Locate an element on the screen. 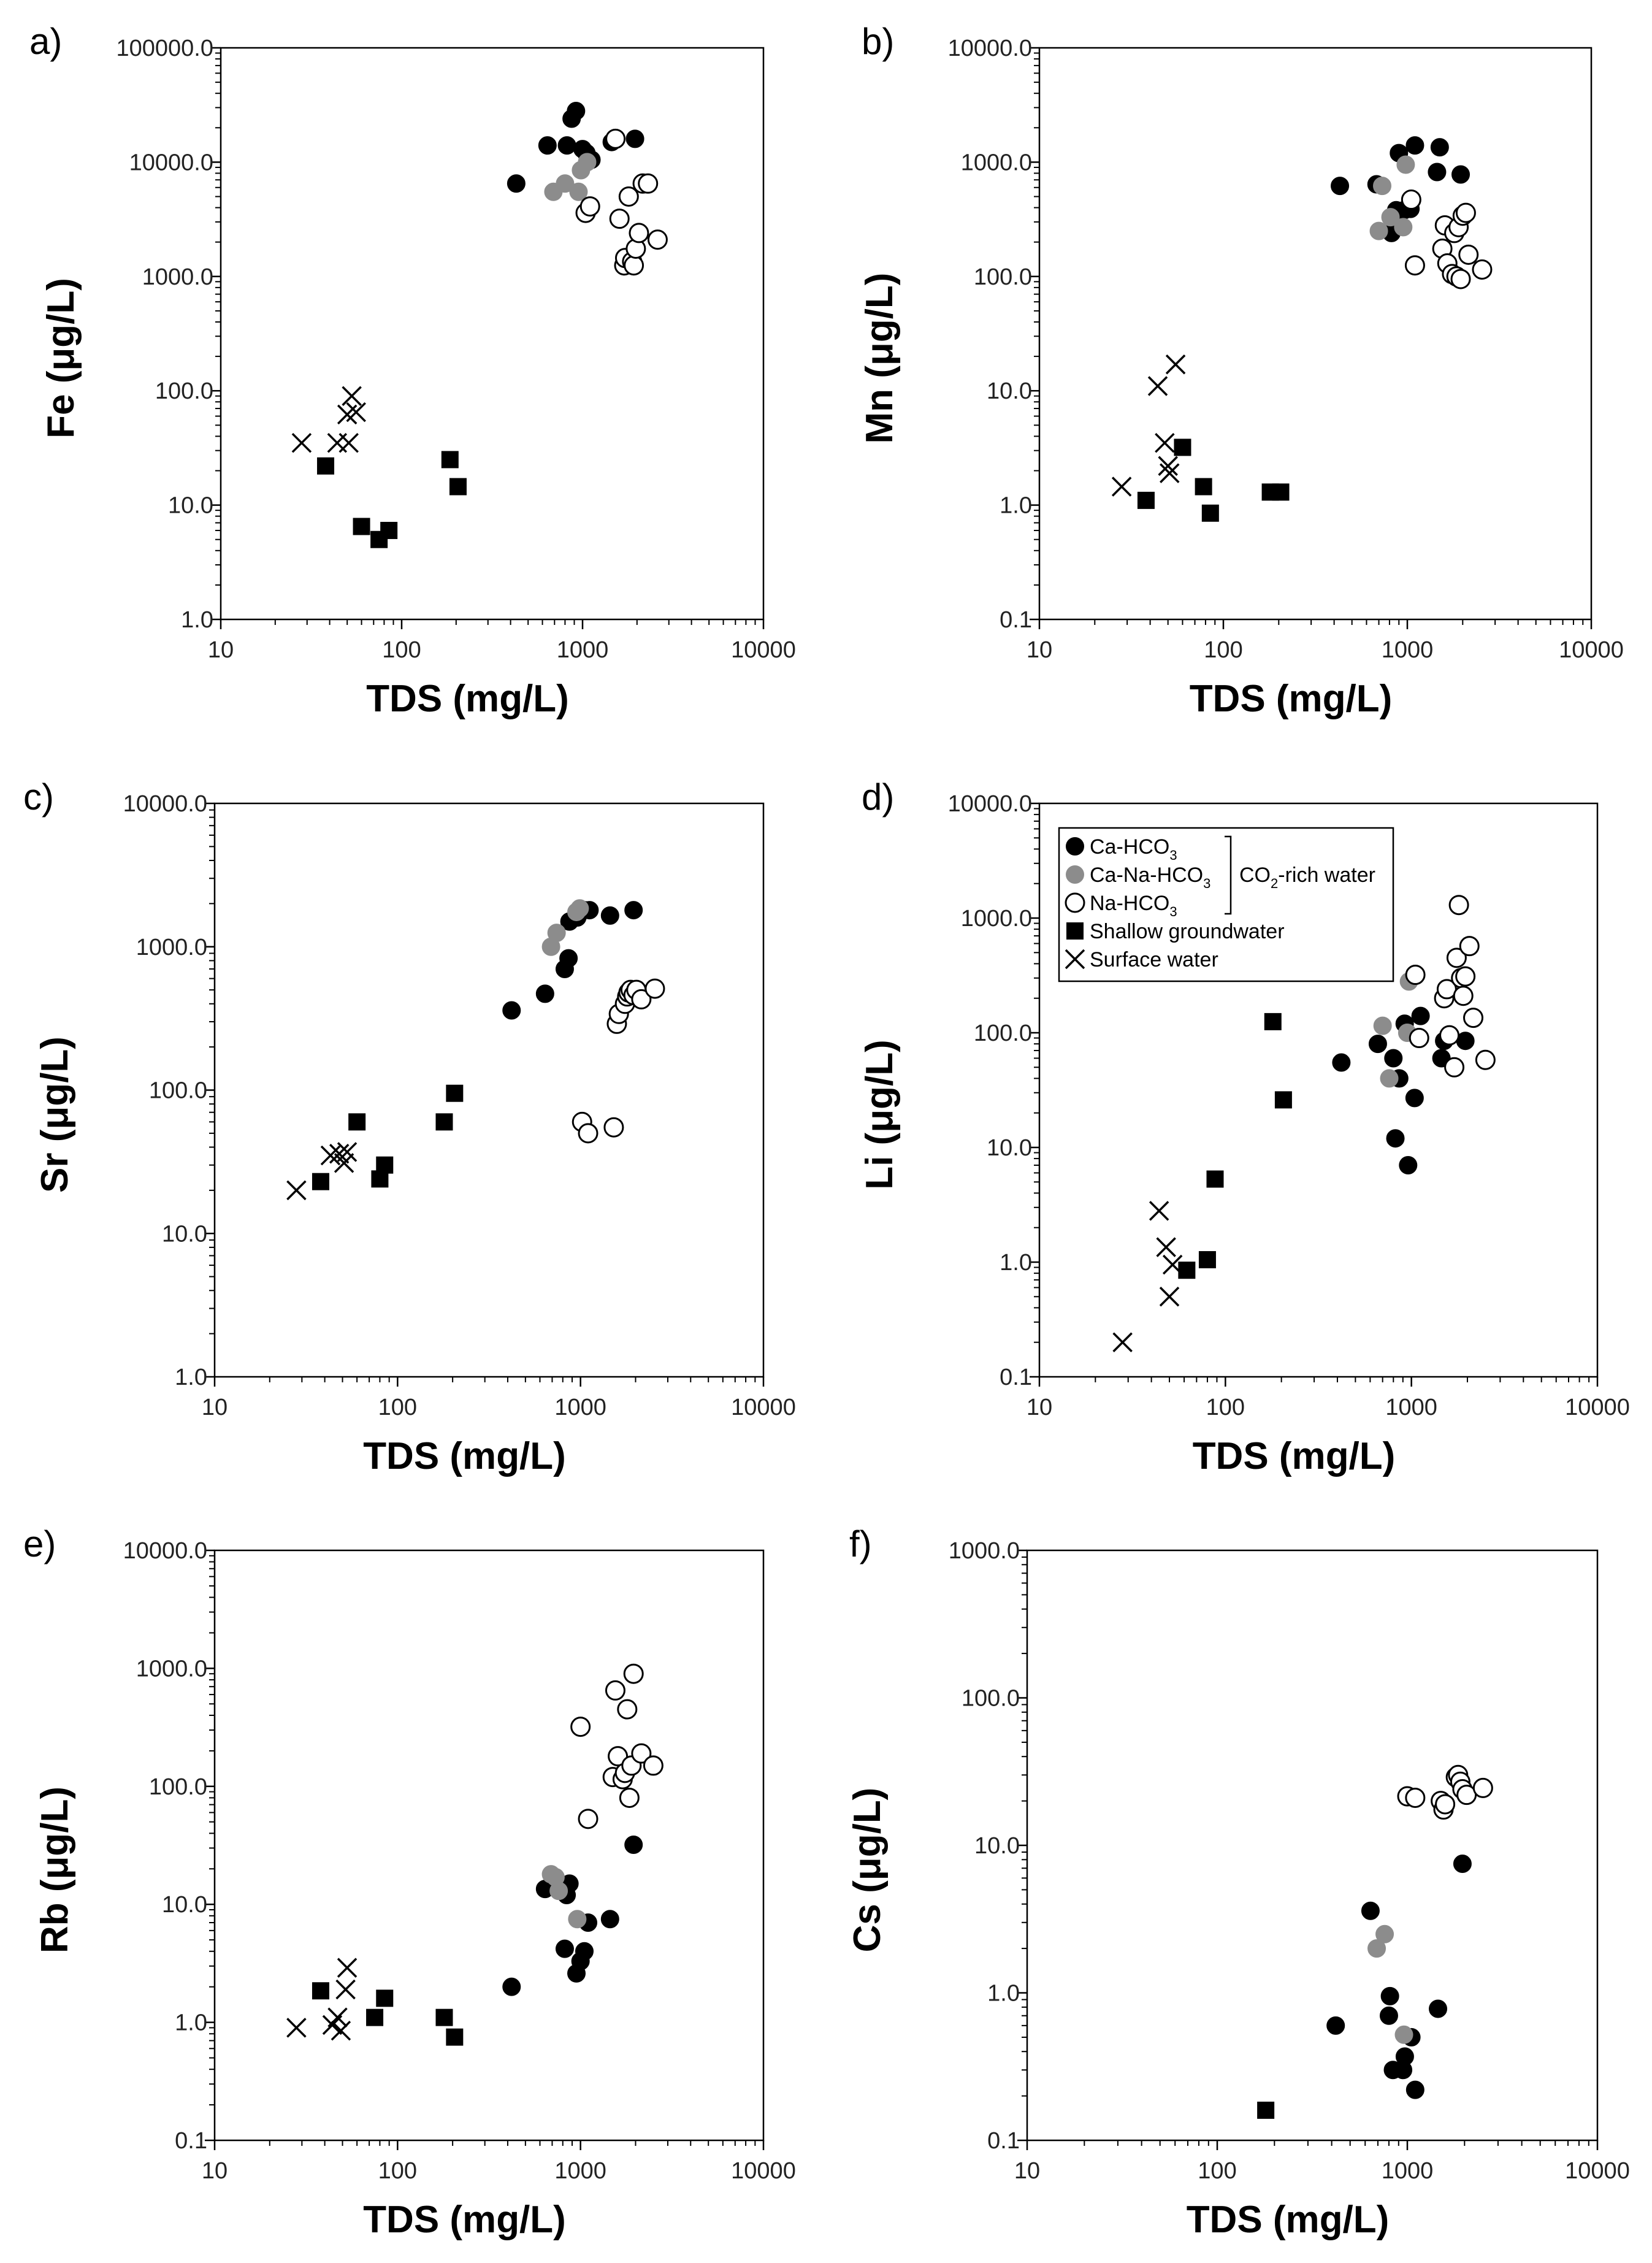 This screenshot has width=1652, height=2263. legend-label: Ca-HCO3 is located at coordinates (1133, 849).